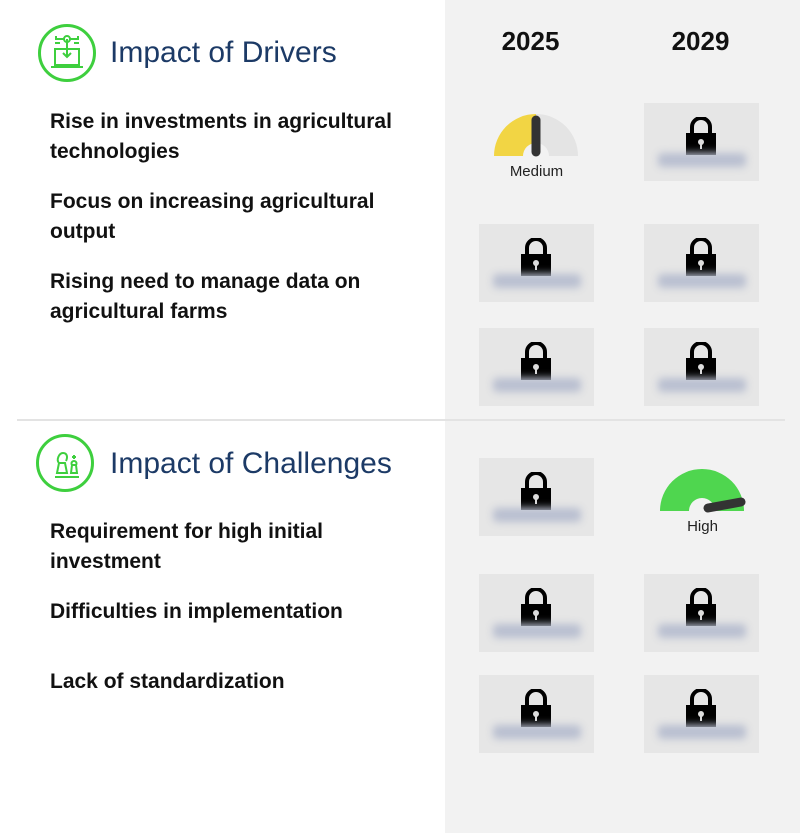 This screenshot has height=833, width=800. I want to click on year-2025-header: 2025, so click(530, 41).